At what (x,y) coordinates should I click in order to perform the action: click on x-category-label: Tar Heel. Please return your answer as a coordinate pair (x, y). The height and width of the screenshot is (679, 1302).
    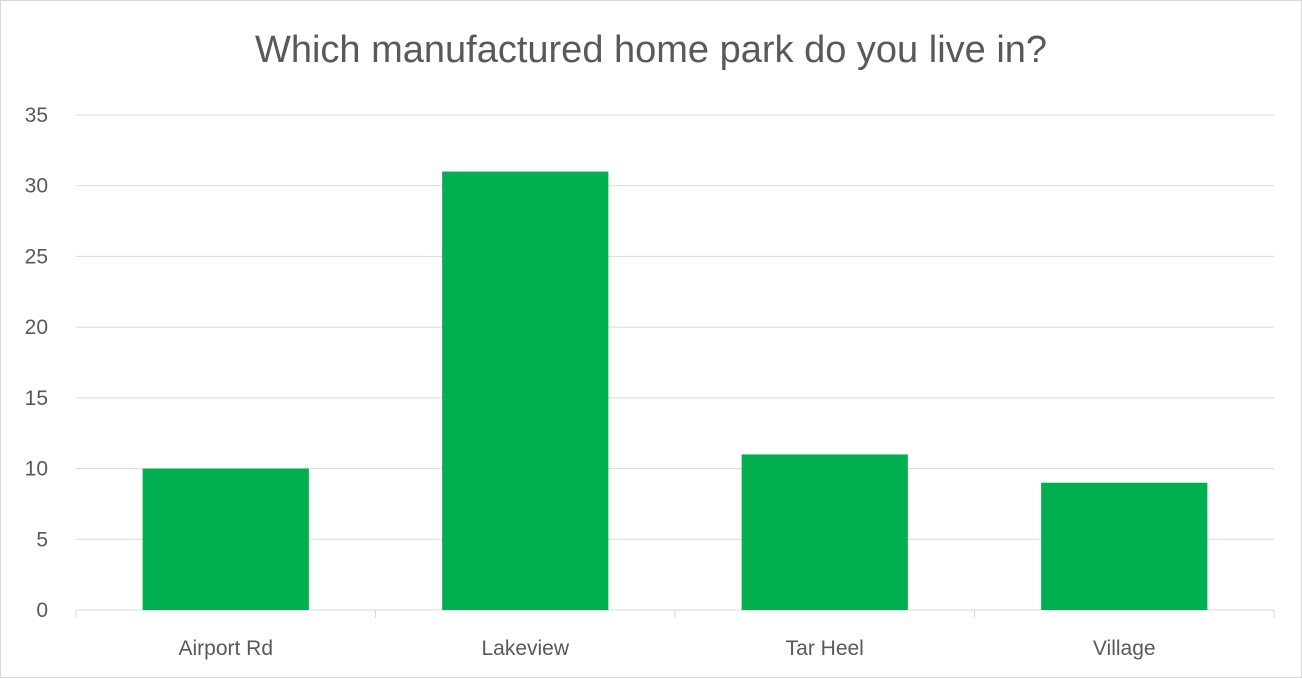
    Looking at the image, I should click on (825, 648).